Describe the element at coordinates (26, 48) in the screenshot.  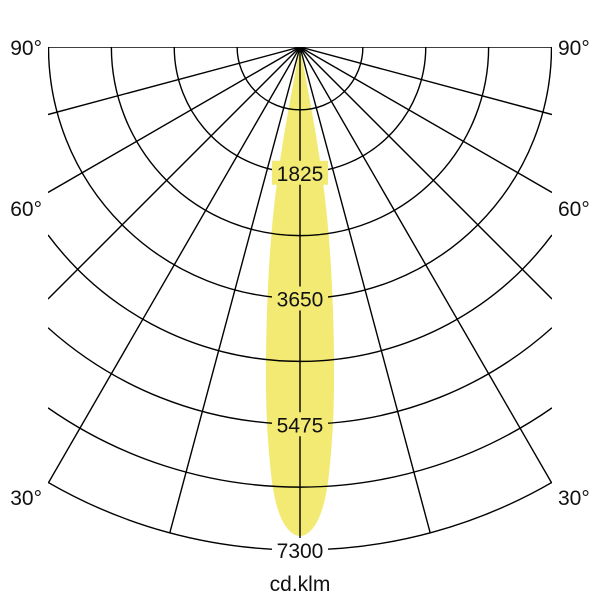
I see `angle-label-90-left: 90°` at that location.